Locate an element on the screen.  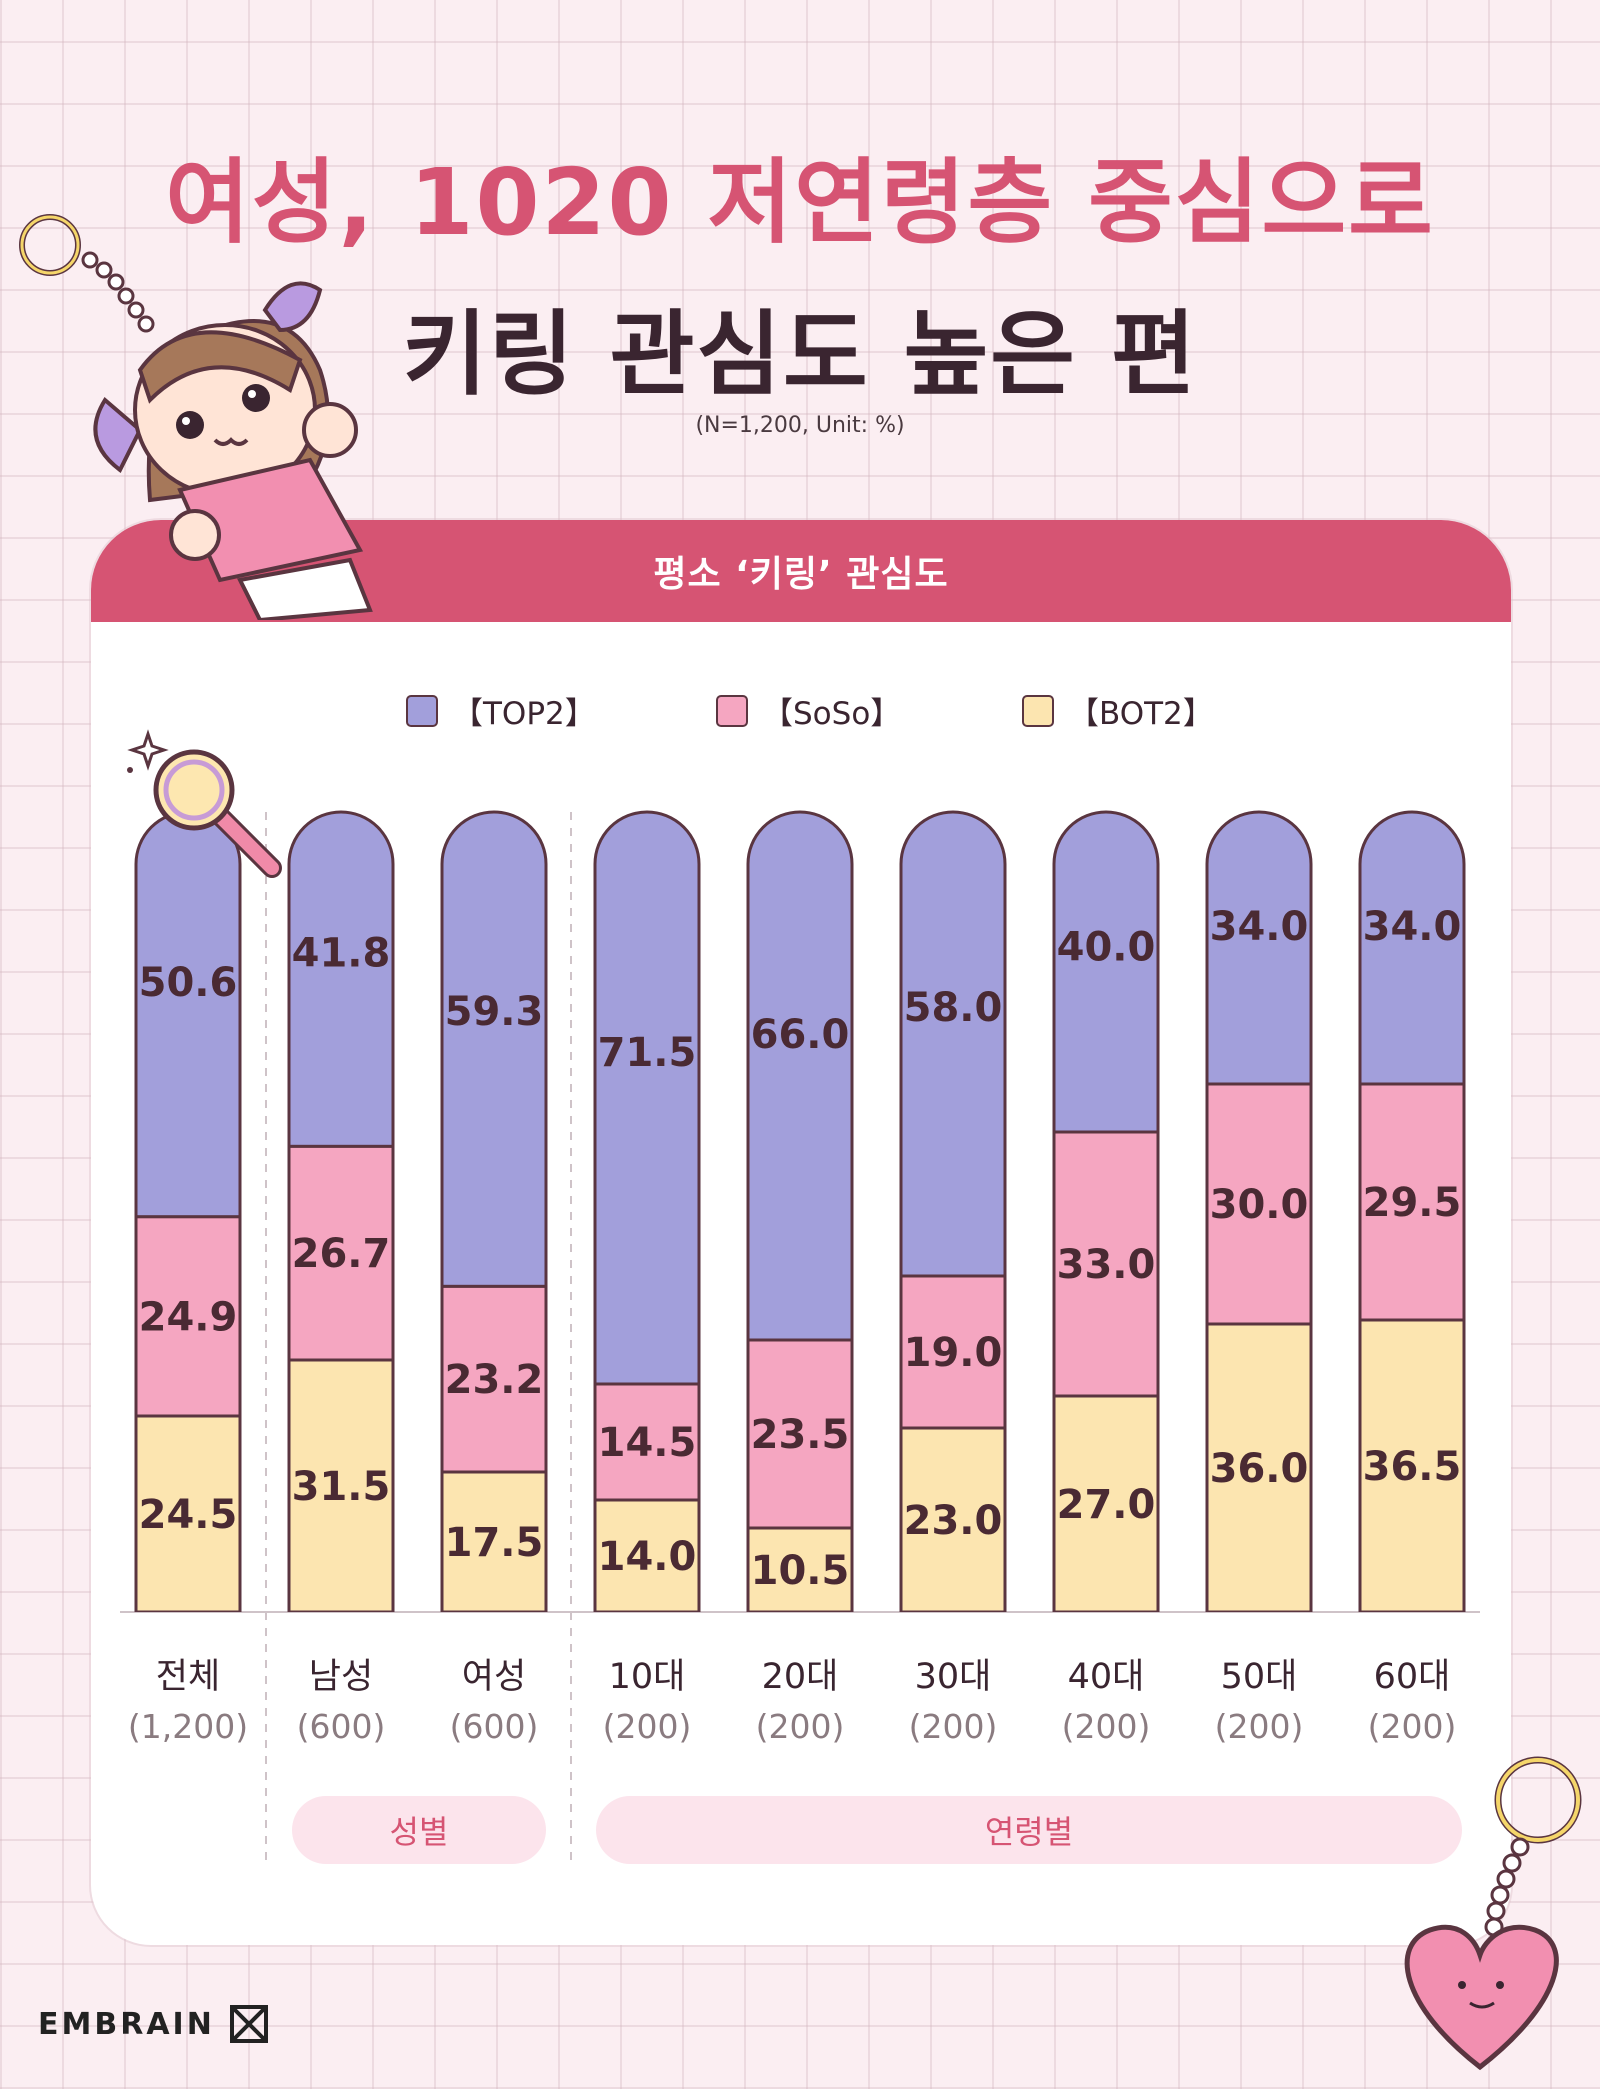
category-label: 10대 is located at coordinates (647, 1677).